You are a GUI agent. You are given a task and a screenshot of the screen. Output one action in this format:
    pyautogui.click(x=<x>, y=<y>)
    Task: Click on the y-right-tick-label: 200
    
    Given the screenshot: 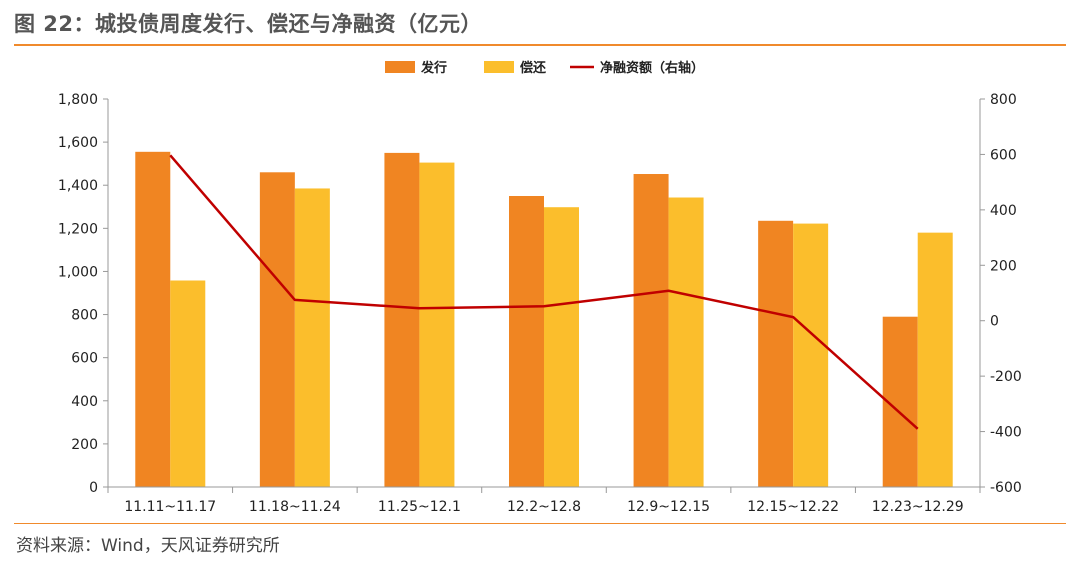 What is the action you would take?
    pyautogui.click(x=1003, y=266)
    